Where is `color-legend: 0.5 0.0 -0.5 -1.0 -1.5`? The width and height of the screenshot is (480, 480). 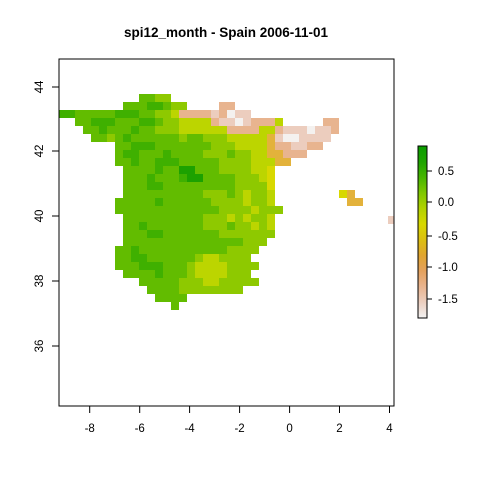
color-legend: 0.5 0.0 -0.5 -1.0 -1.5 is located at coordinates (437, 232).